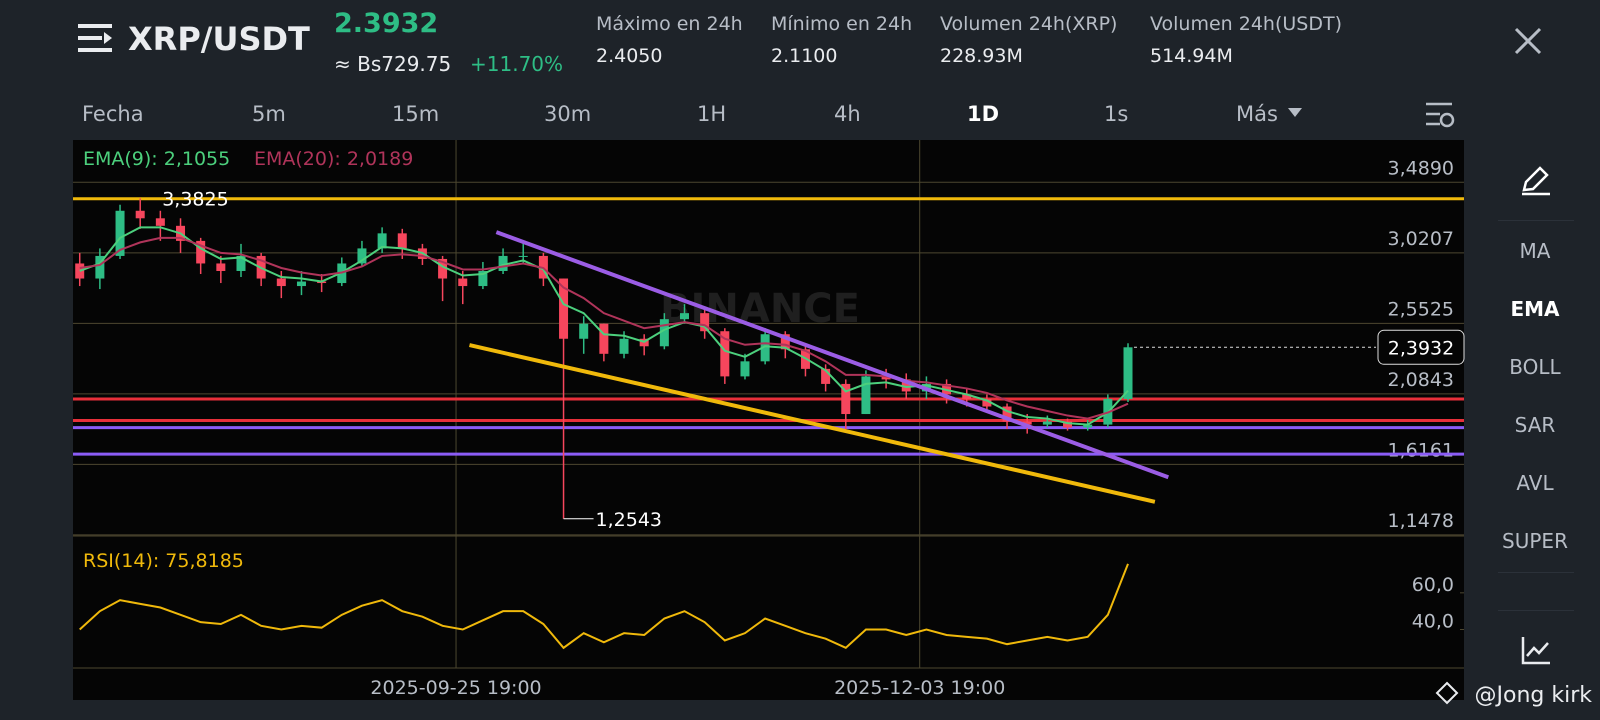  What do you see at coordinates (195, 199) in the screenshot?
I see `max-label: 3,3825` at bounding box center [195, 199].